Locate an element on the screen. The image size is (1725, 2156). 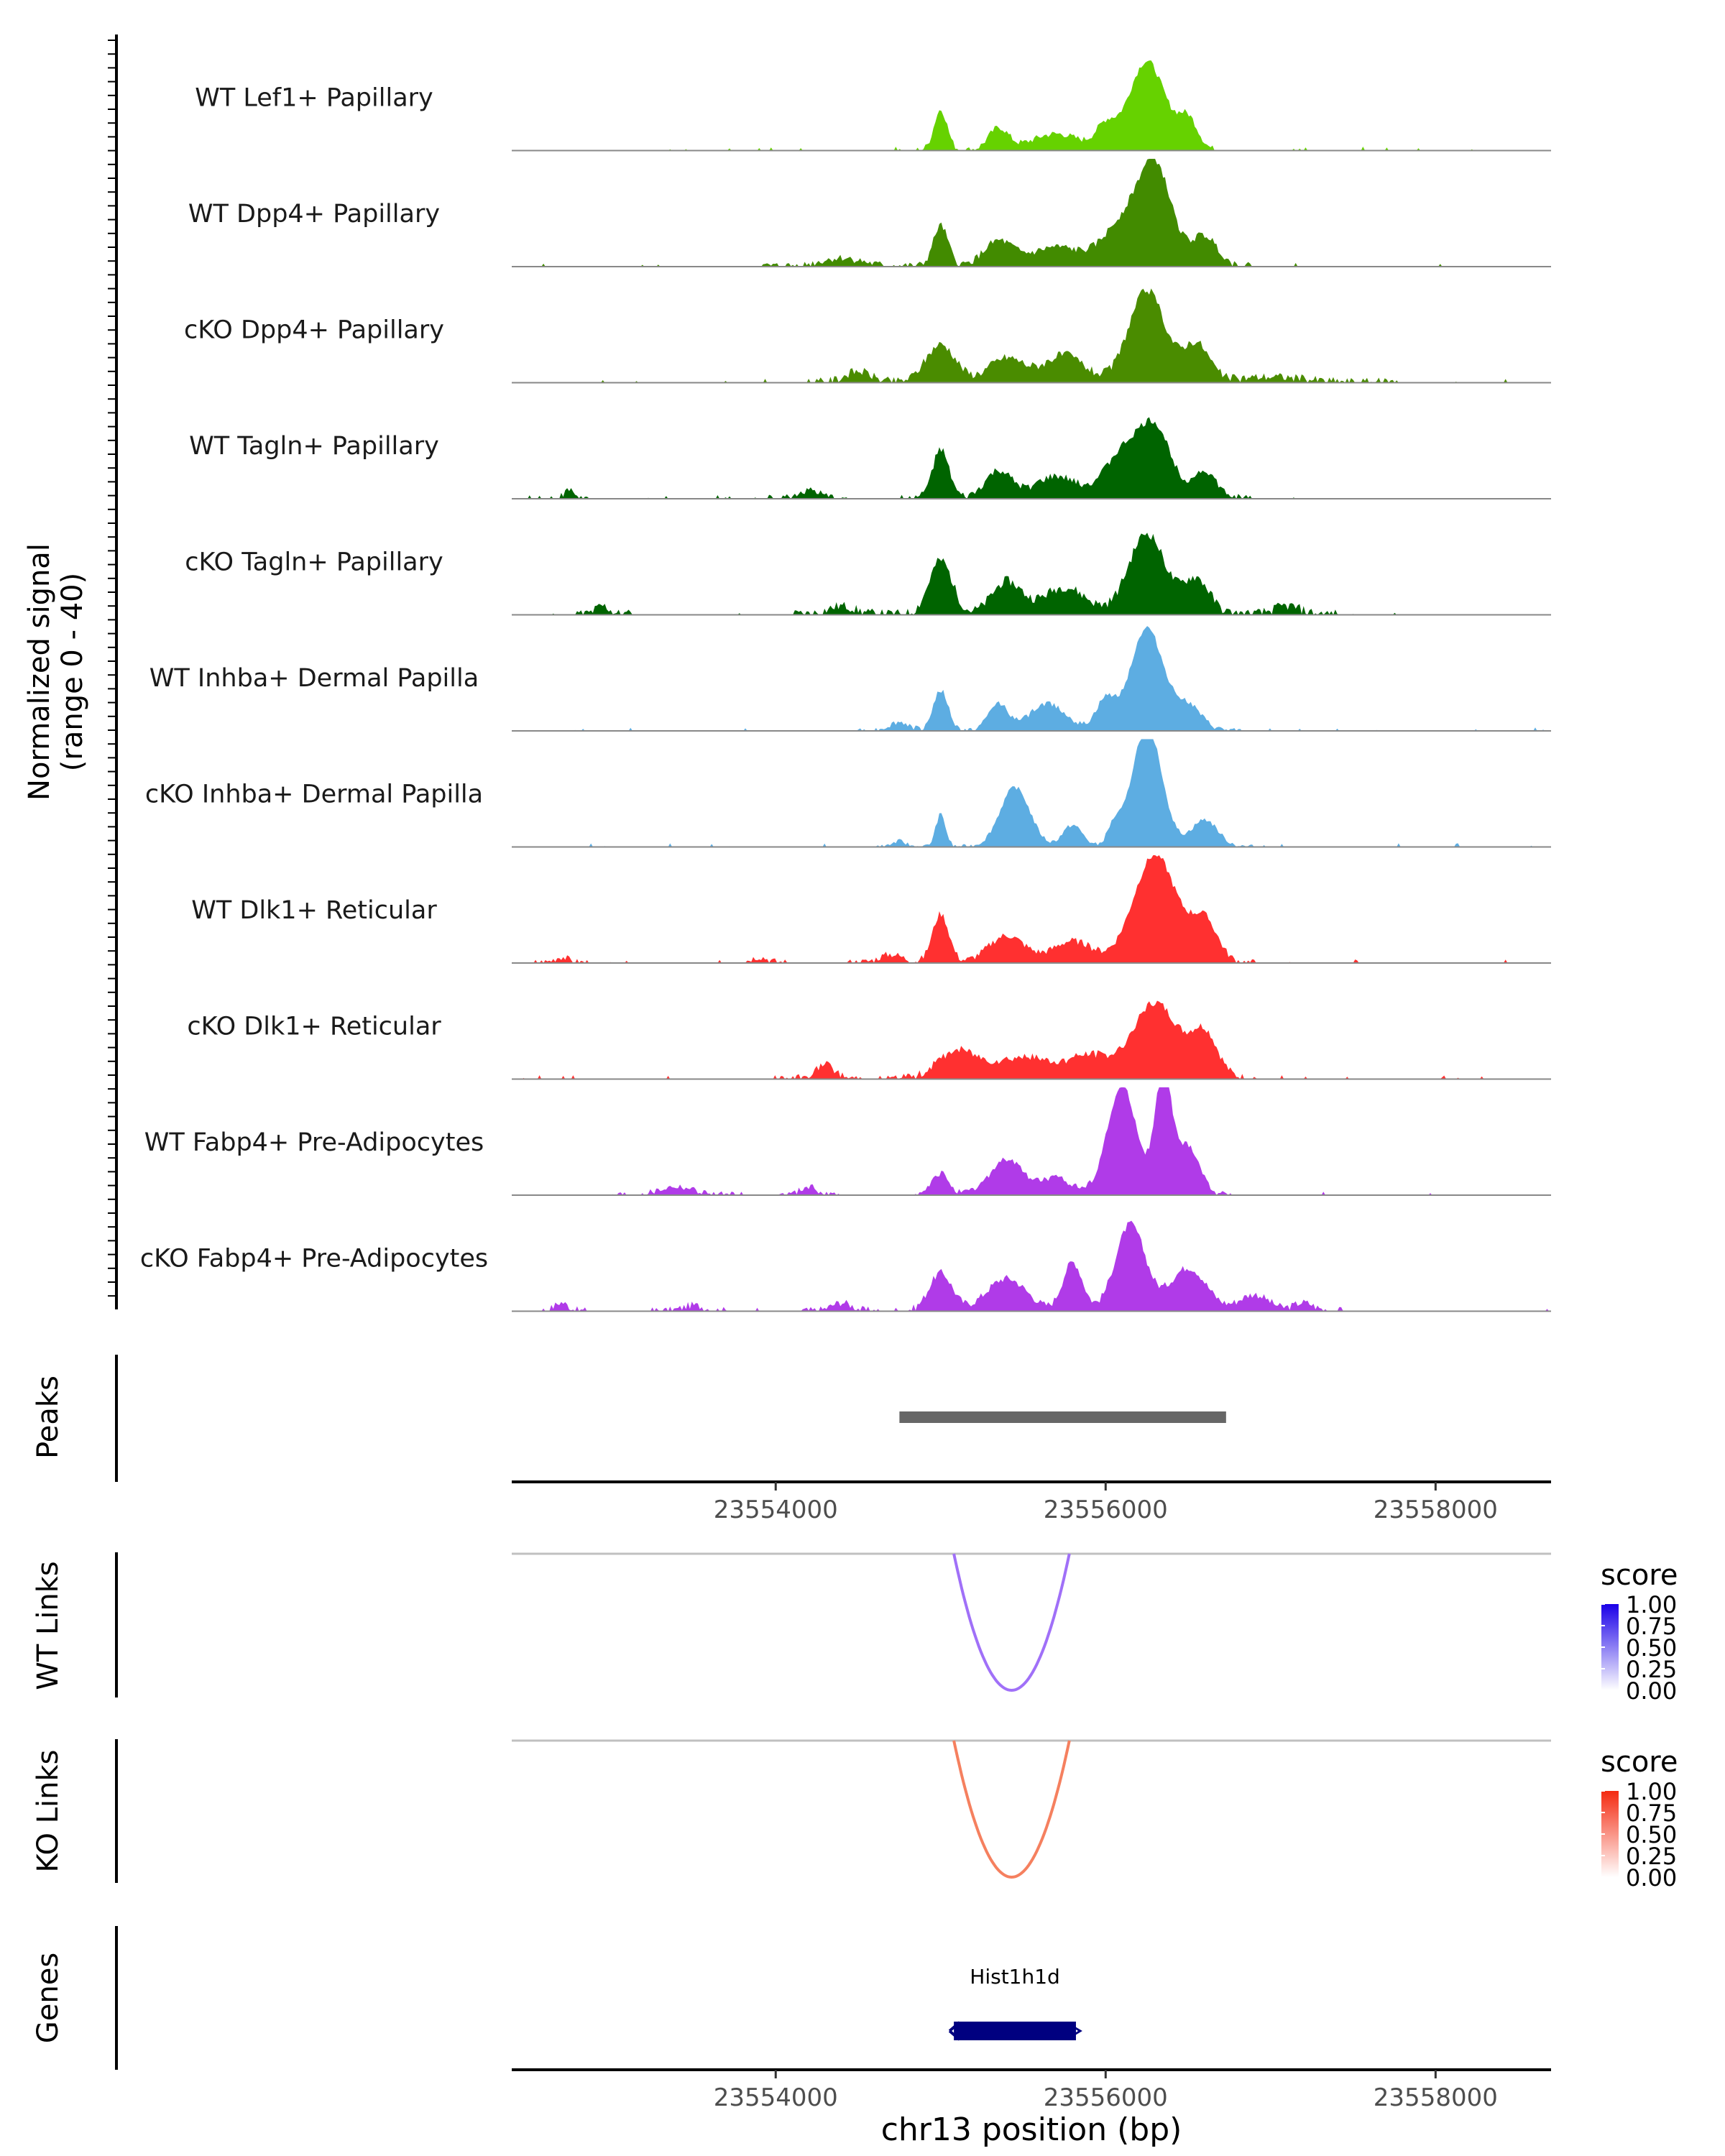
gene-strand-arrow is located at coordinates (954, 2031).